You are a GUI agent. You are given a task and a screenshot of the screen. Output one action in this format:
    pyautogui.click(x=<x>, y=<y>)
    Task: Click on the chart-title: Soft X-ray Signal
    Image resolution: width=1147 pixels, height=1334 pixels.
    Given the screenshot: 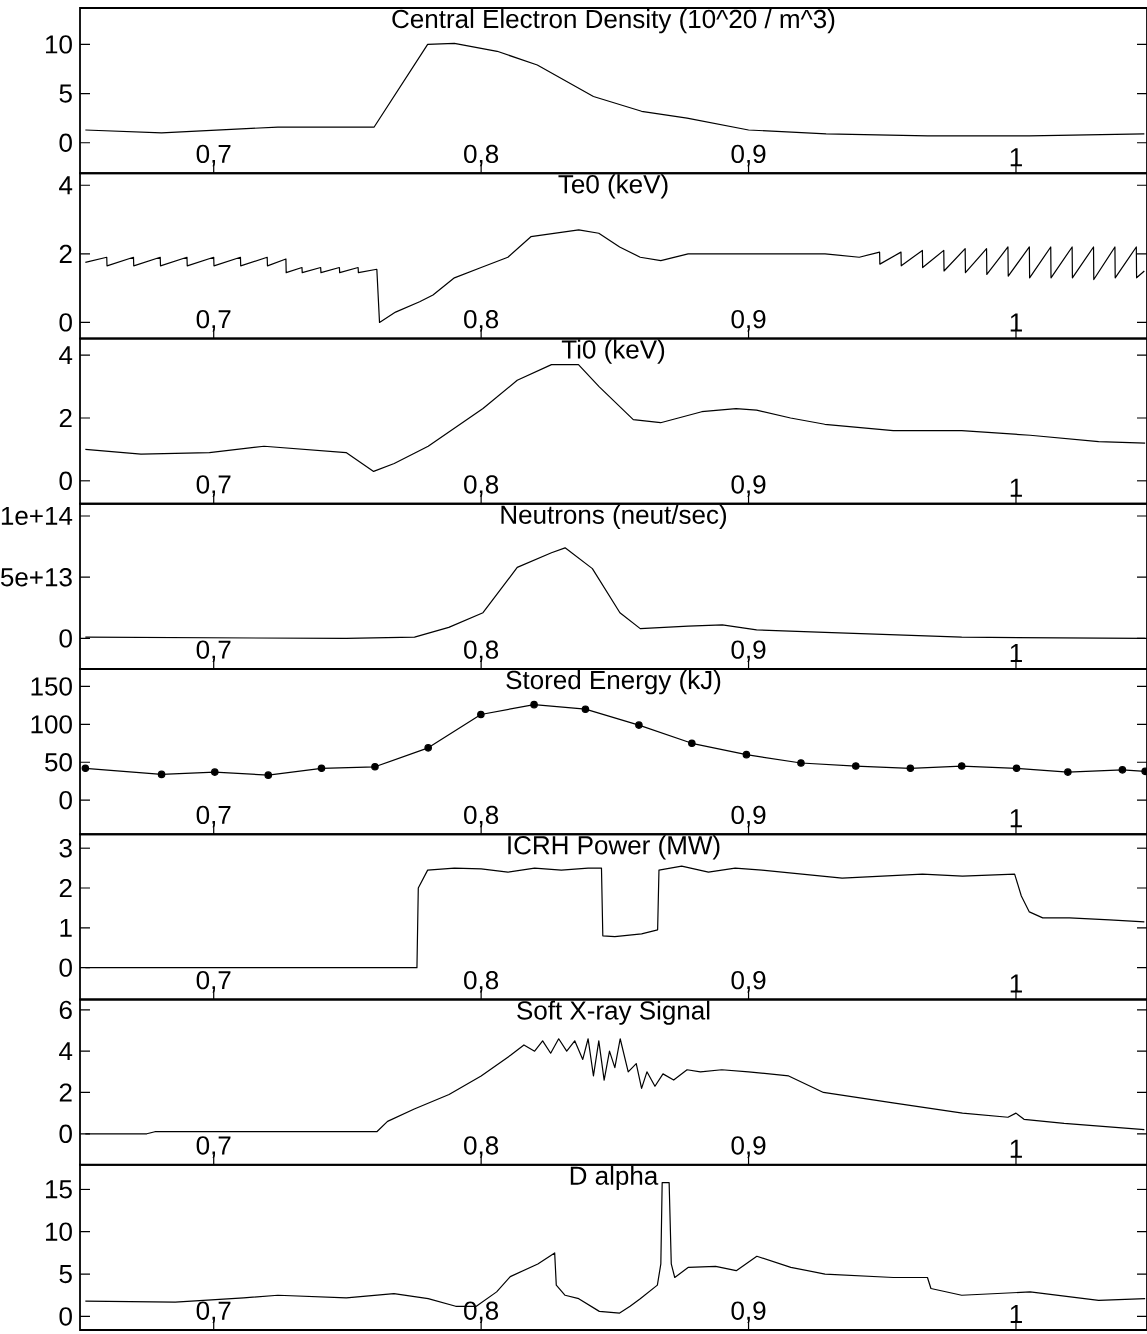 What is the action you would take?
    pyautogui.click(x=613, y=1012)
    